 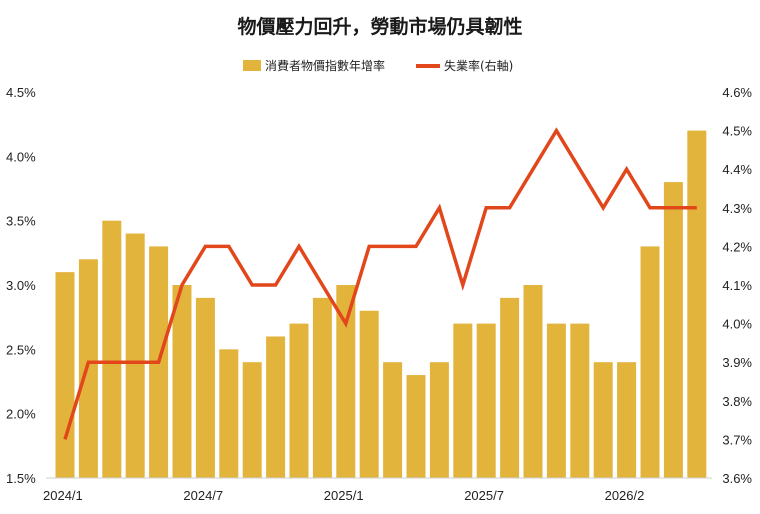 I want to click on y-right-tick-label: 4.5%, so click(x=737, y=131).